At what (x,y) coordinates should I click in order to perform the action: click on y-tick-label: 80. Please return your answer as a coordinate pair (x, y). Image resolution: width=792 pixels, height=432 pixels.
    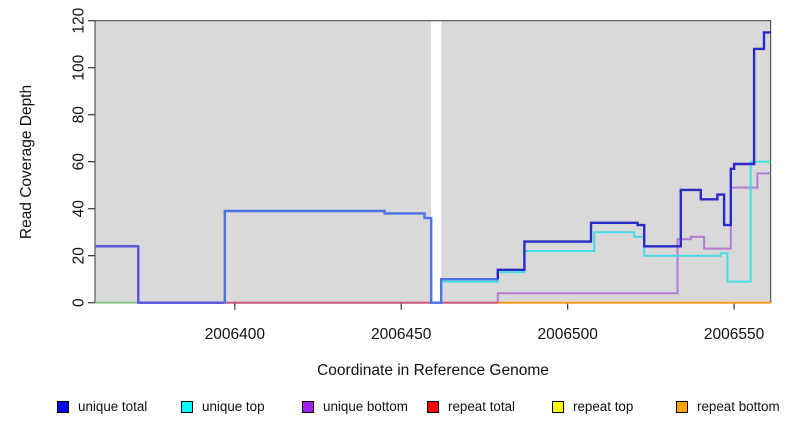
    Looking at the image, I should click on (78, 115).